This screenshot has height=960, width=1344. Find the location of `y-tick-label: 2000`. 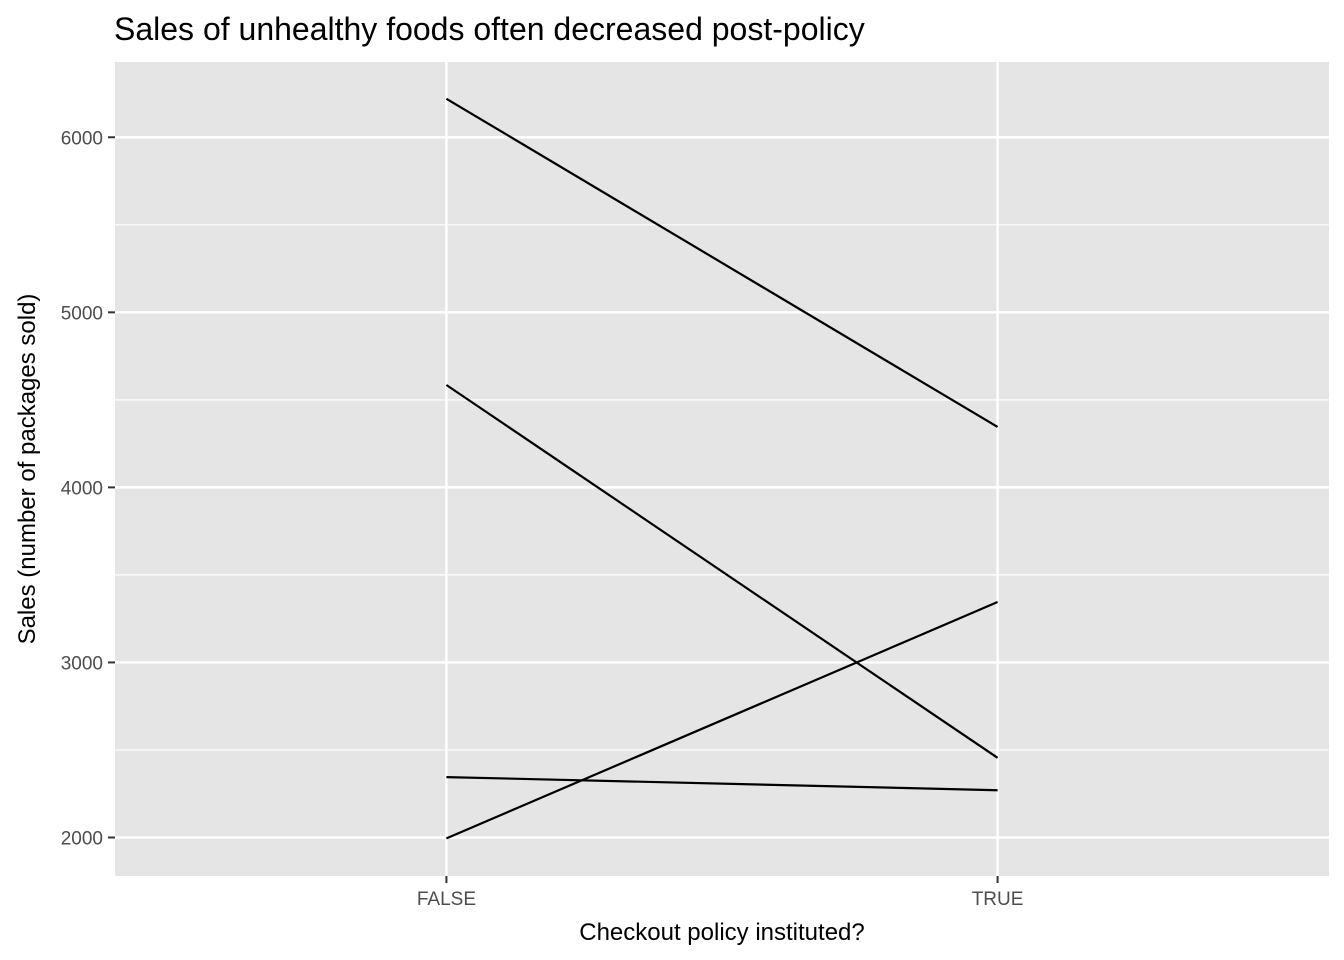

y-tick-label: 2000 is located at coordinates (82, 838).